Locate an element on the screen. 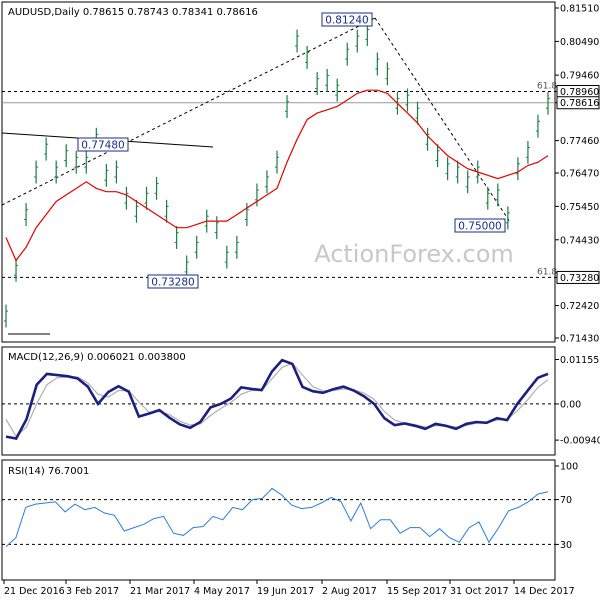  trendline is located at coordinates (442, 120).